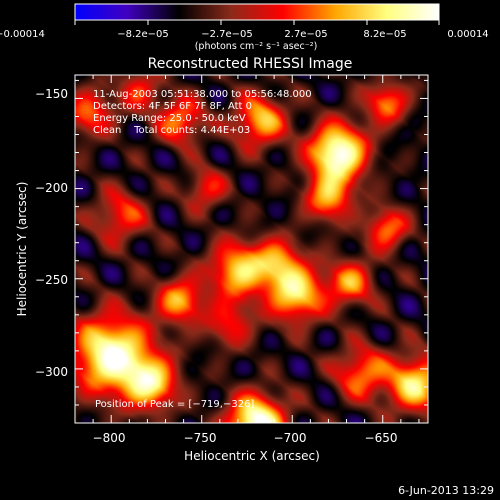  What do you see at coordinates (172, 106) in the screenshot?
I see `detectors-info: Detectors: 4F 5F 6F 7F 8F, Att 0` at bounding box center [172, 106].